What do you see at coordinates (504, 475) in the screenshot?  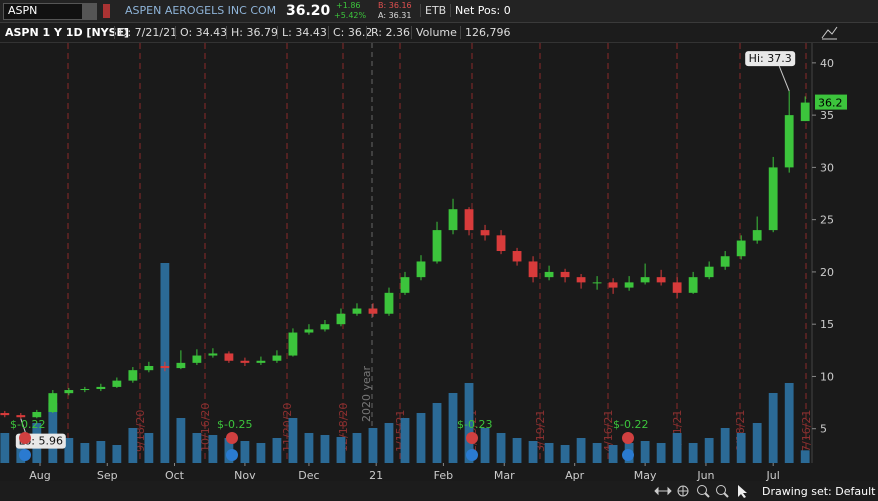 I see `x-tick-label: Mar` at bounding box center [504, 475].